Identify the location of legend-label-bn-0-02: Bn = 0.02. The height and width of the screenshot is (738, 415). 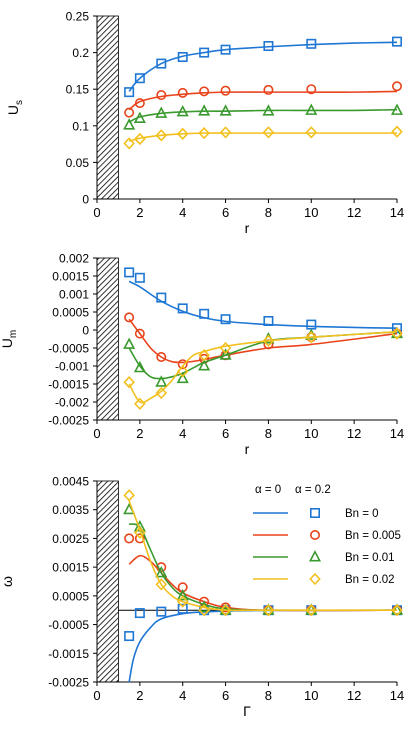
(370, 580).